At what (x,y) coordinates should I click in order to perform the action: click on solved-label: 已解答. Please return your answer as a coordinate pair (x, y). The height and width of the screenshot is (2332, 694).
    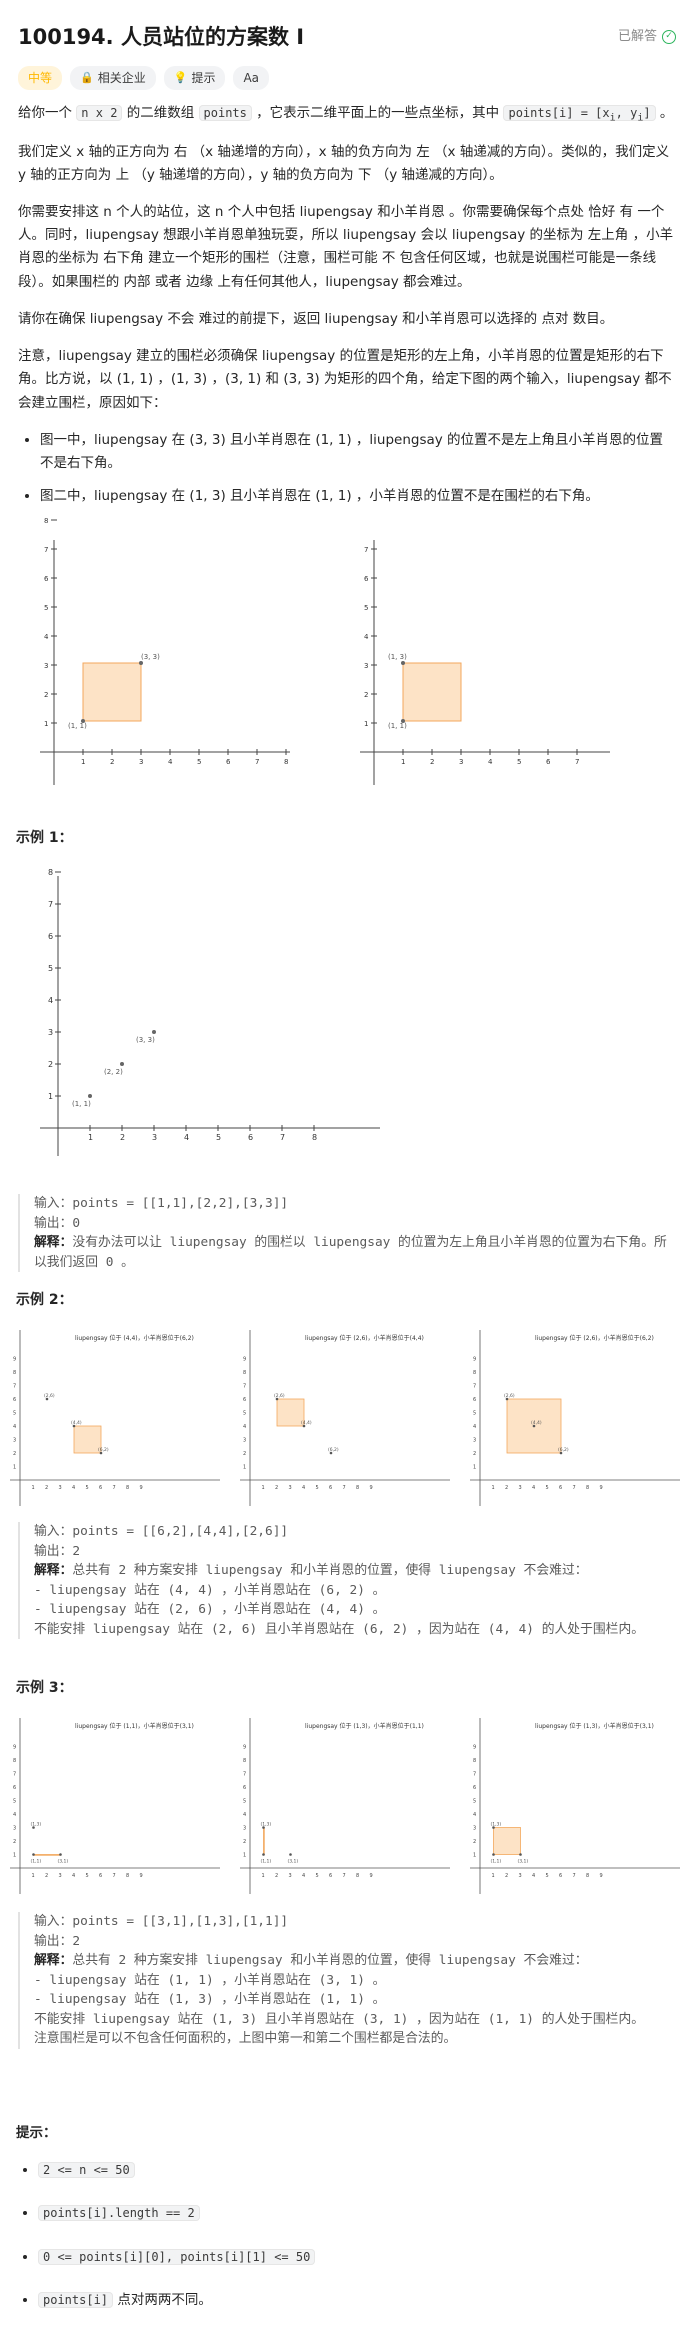
    Looking at the image, I should click on (637, 36).